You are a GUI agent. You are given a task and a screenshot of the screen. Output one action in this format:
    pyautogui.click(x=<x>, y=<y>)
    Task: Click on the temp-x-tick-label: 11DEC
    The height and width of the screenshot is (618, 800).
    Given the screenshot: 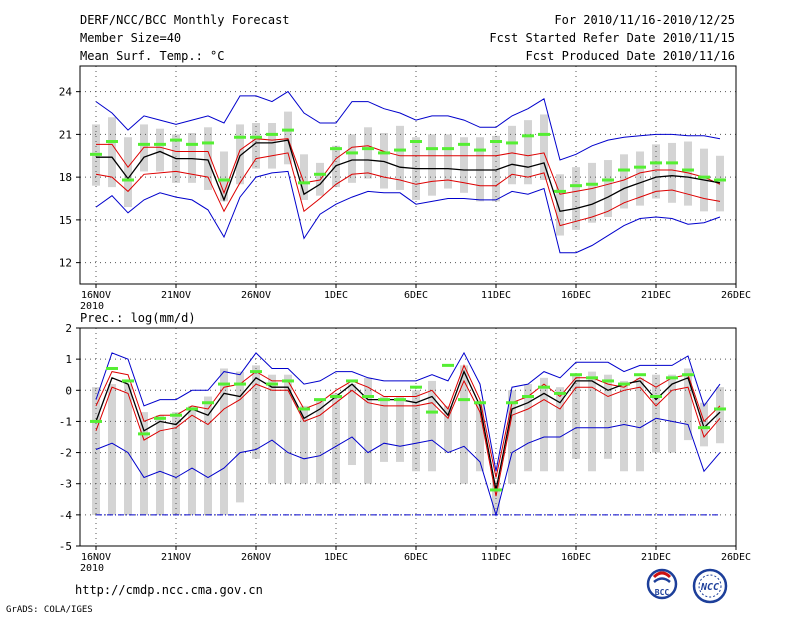 What is the action you would take?
    pyautogui.click(x=496, y=295)
    